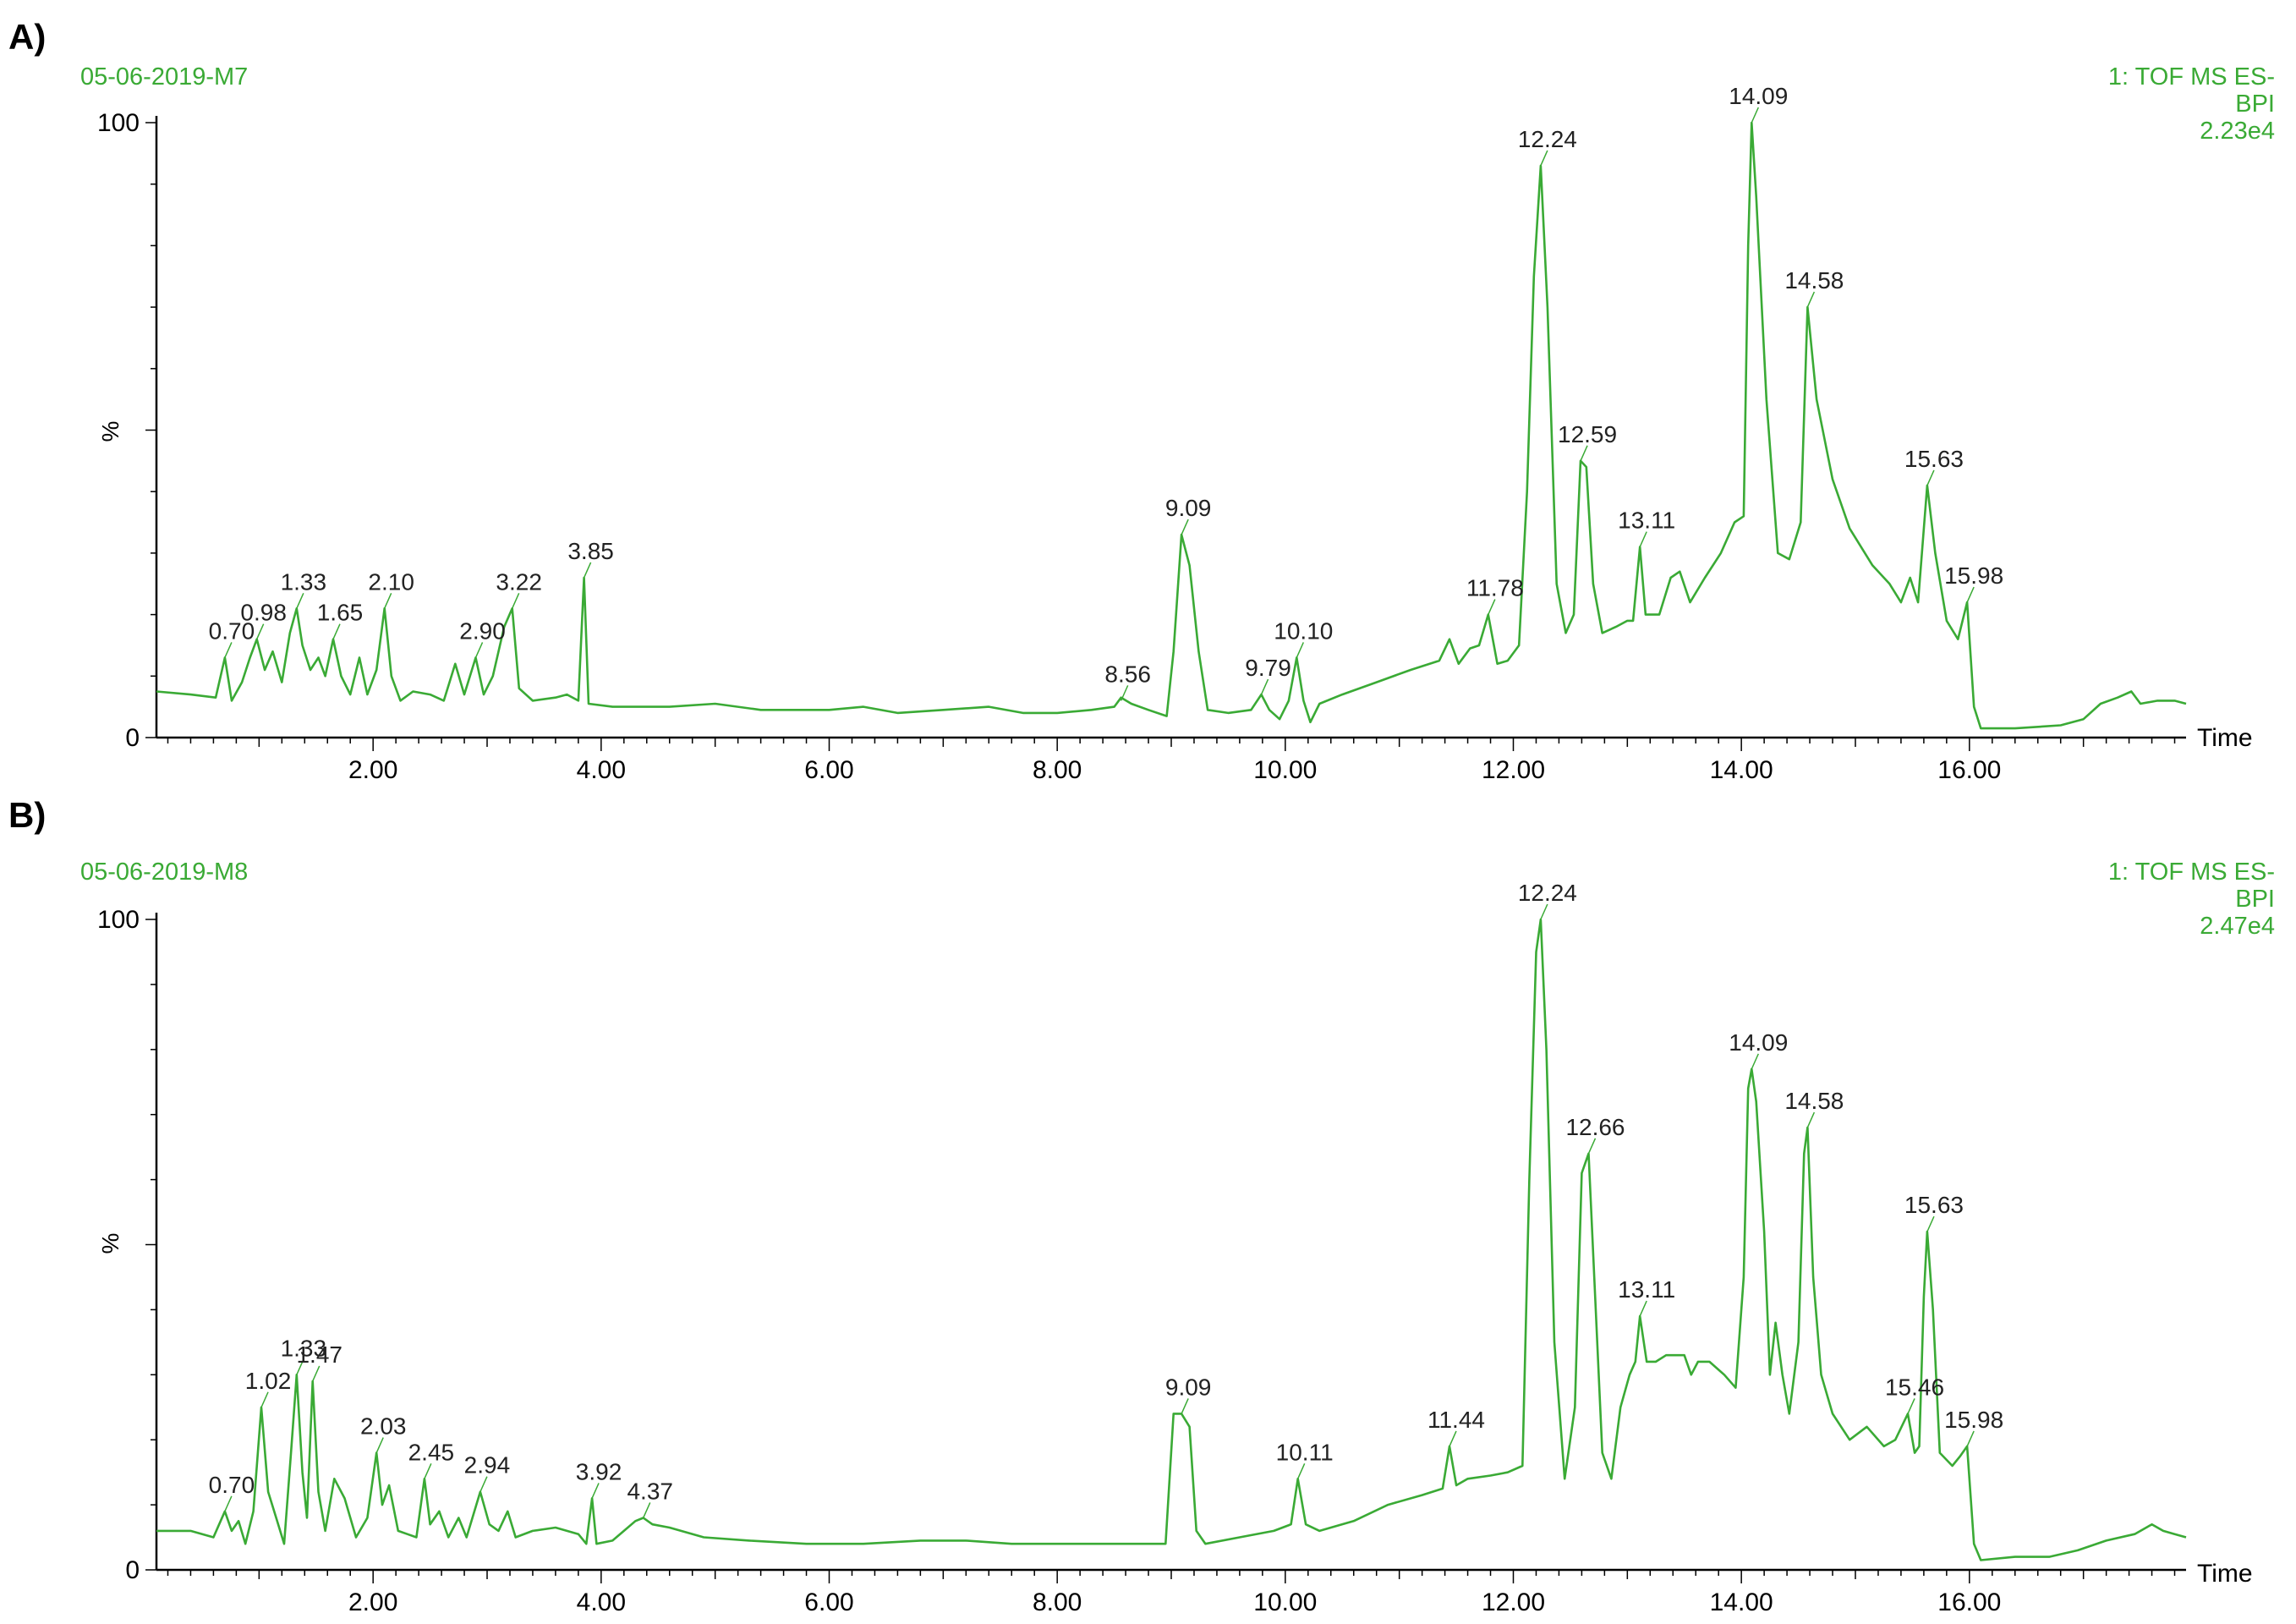  What do you see at coordinates (599, 1471) in the screenshot?
I see `peak-label: 3.92` at bounding box center [599, 1471].